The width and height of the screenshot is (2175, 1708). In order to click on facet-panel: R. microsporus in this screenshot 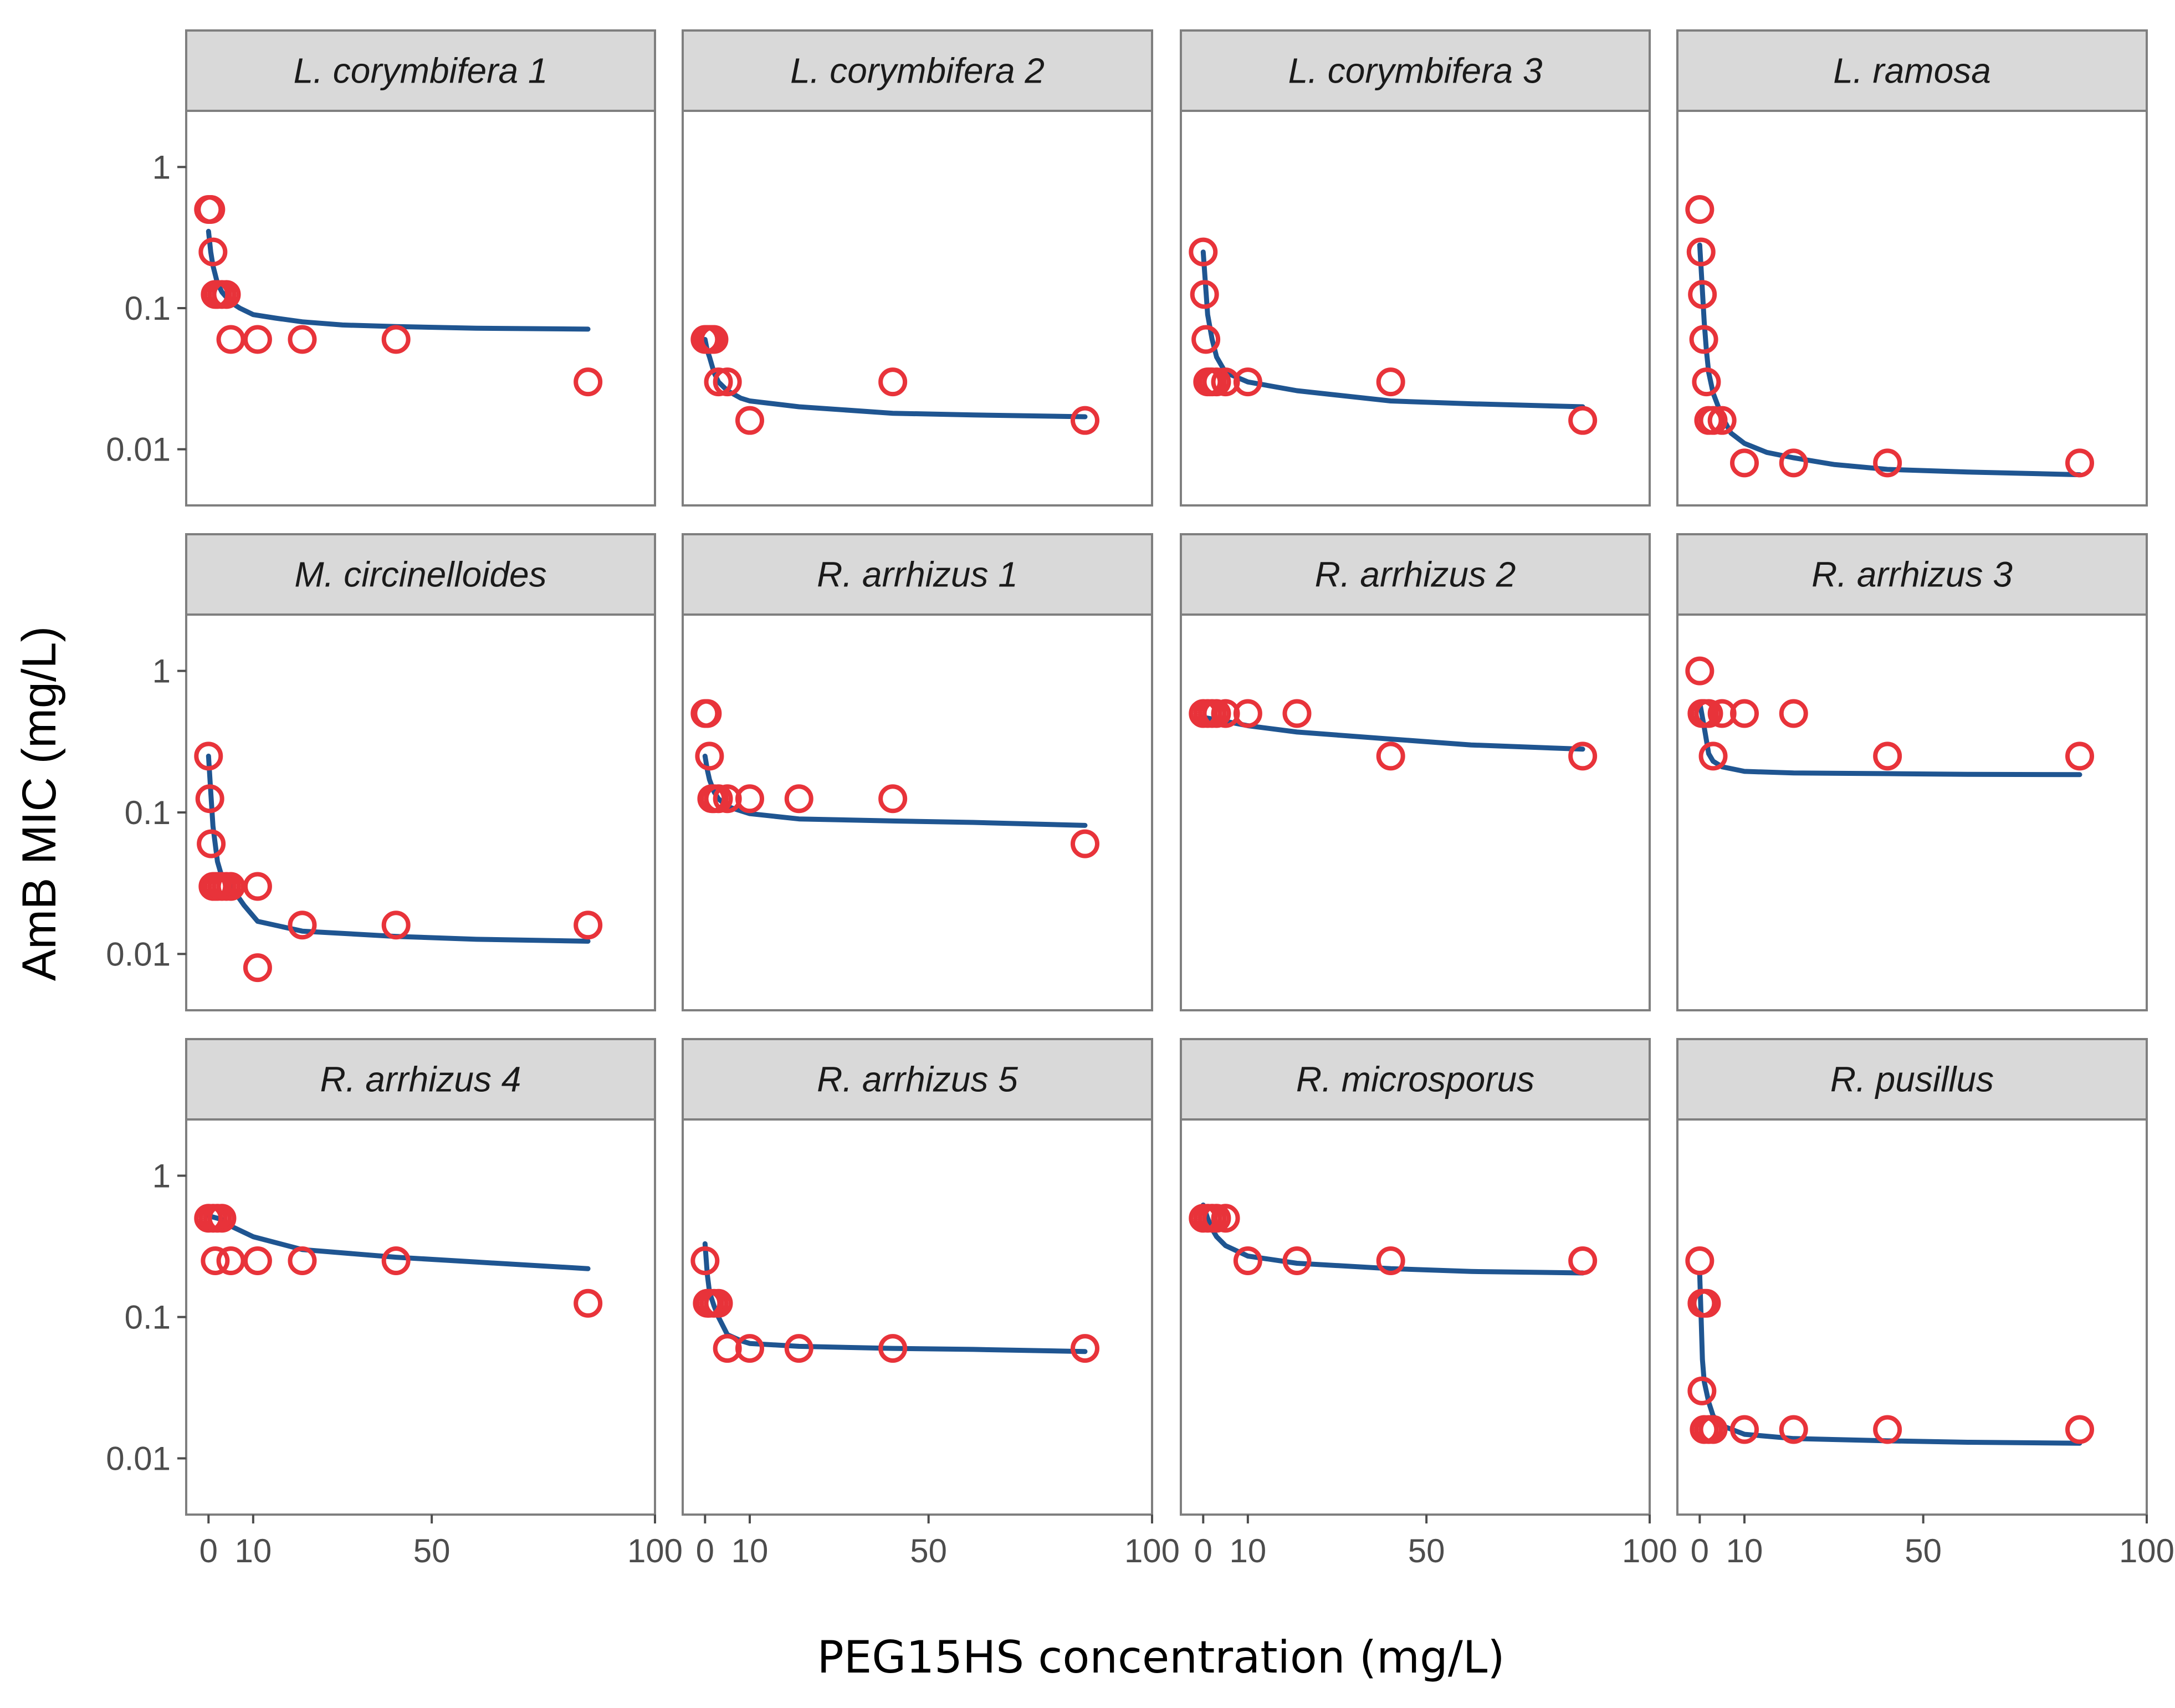, I will do `click(1415, 1277)`.